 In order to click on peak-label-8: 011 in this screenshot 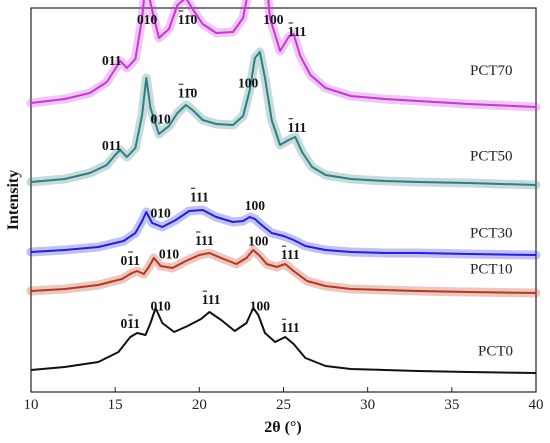, I will do `click(112, 145)`.